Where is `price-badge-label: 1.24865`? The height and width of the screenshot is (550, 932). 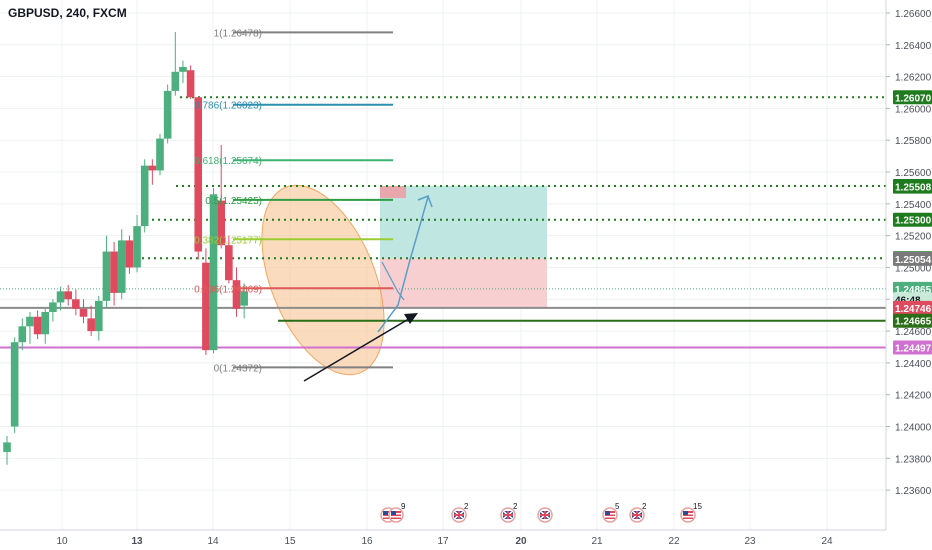 price-badge-label: 1.24865 is located at coordinates (913, 290).